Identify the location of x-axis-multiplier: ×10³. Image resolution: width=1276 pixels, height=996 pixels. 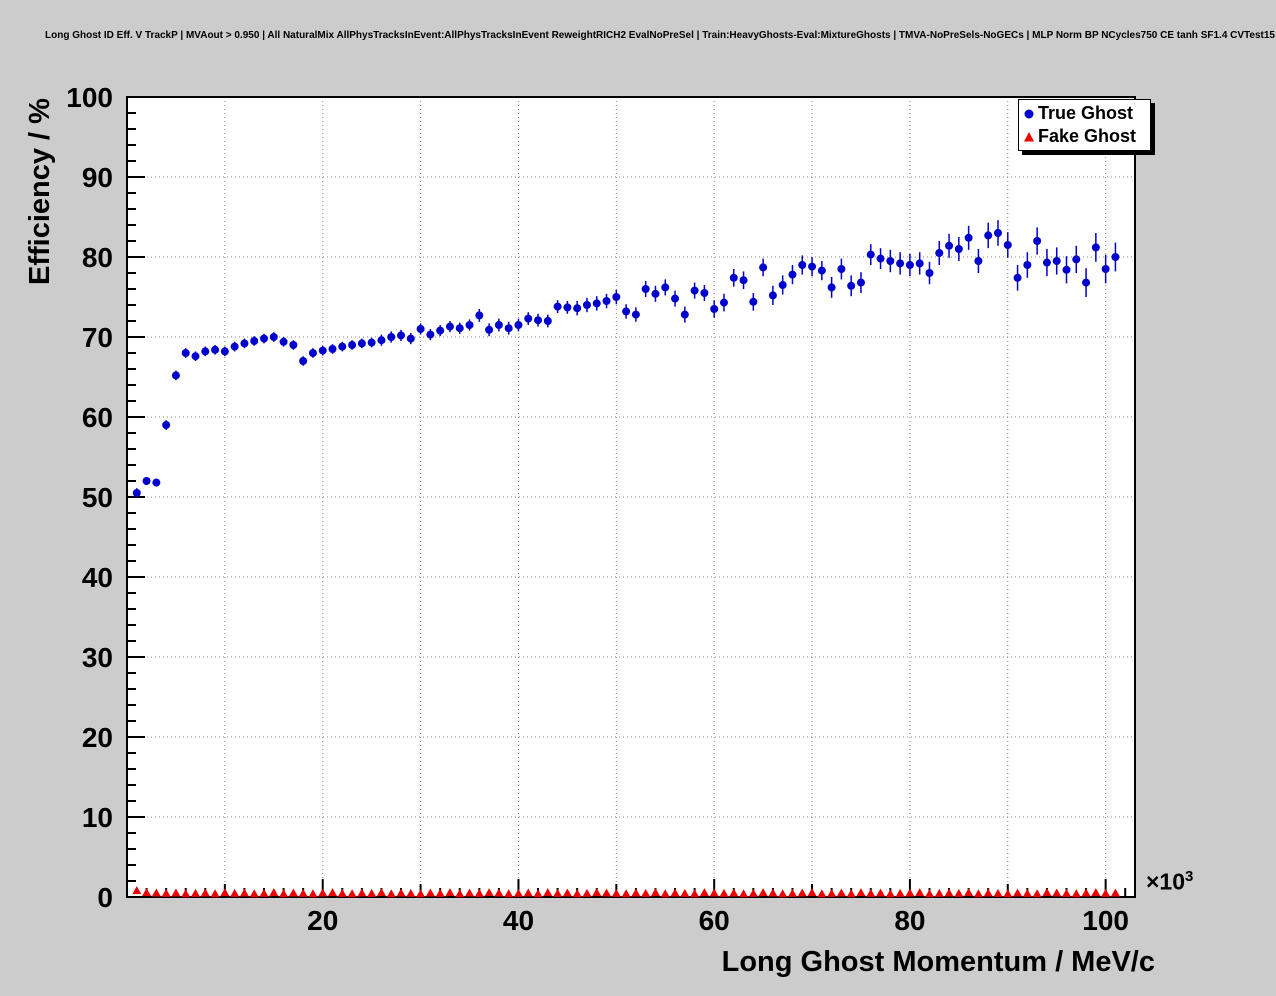
(1169, 882).